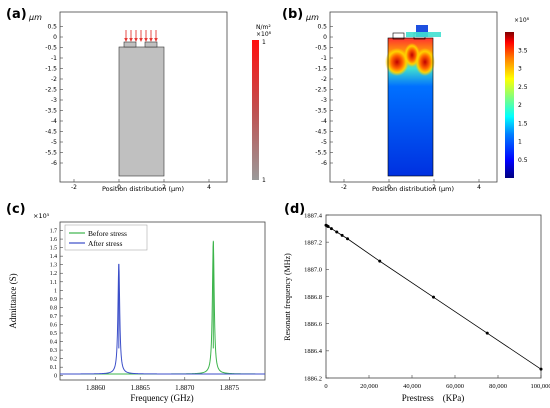 Image resolution: width=550 pixels, height=408 pixels. What do you see at coordinates (41, 216) in the screenshot?
I see `panel-c-y-exponent: ×10⁵` at bounding box center [41, 216].